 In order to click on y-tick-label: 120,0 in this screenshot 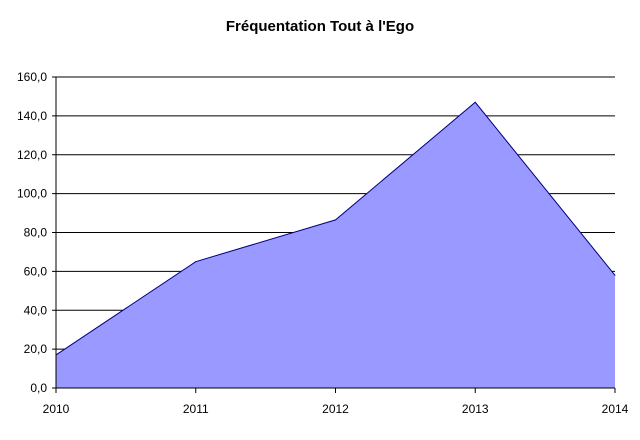, I will do `click(32, 155)`.